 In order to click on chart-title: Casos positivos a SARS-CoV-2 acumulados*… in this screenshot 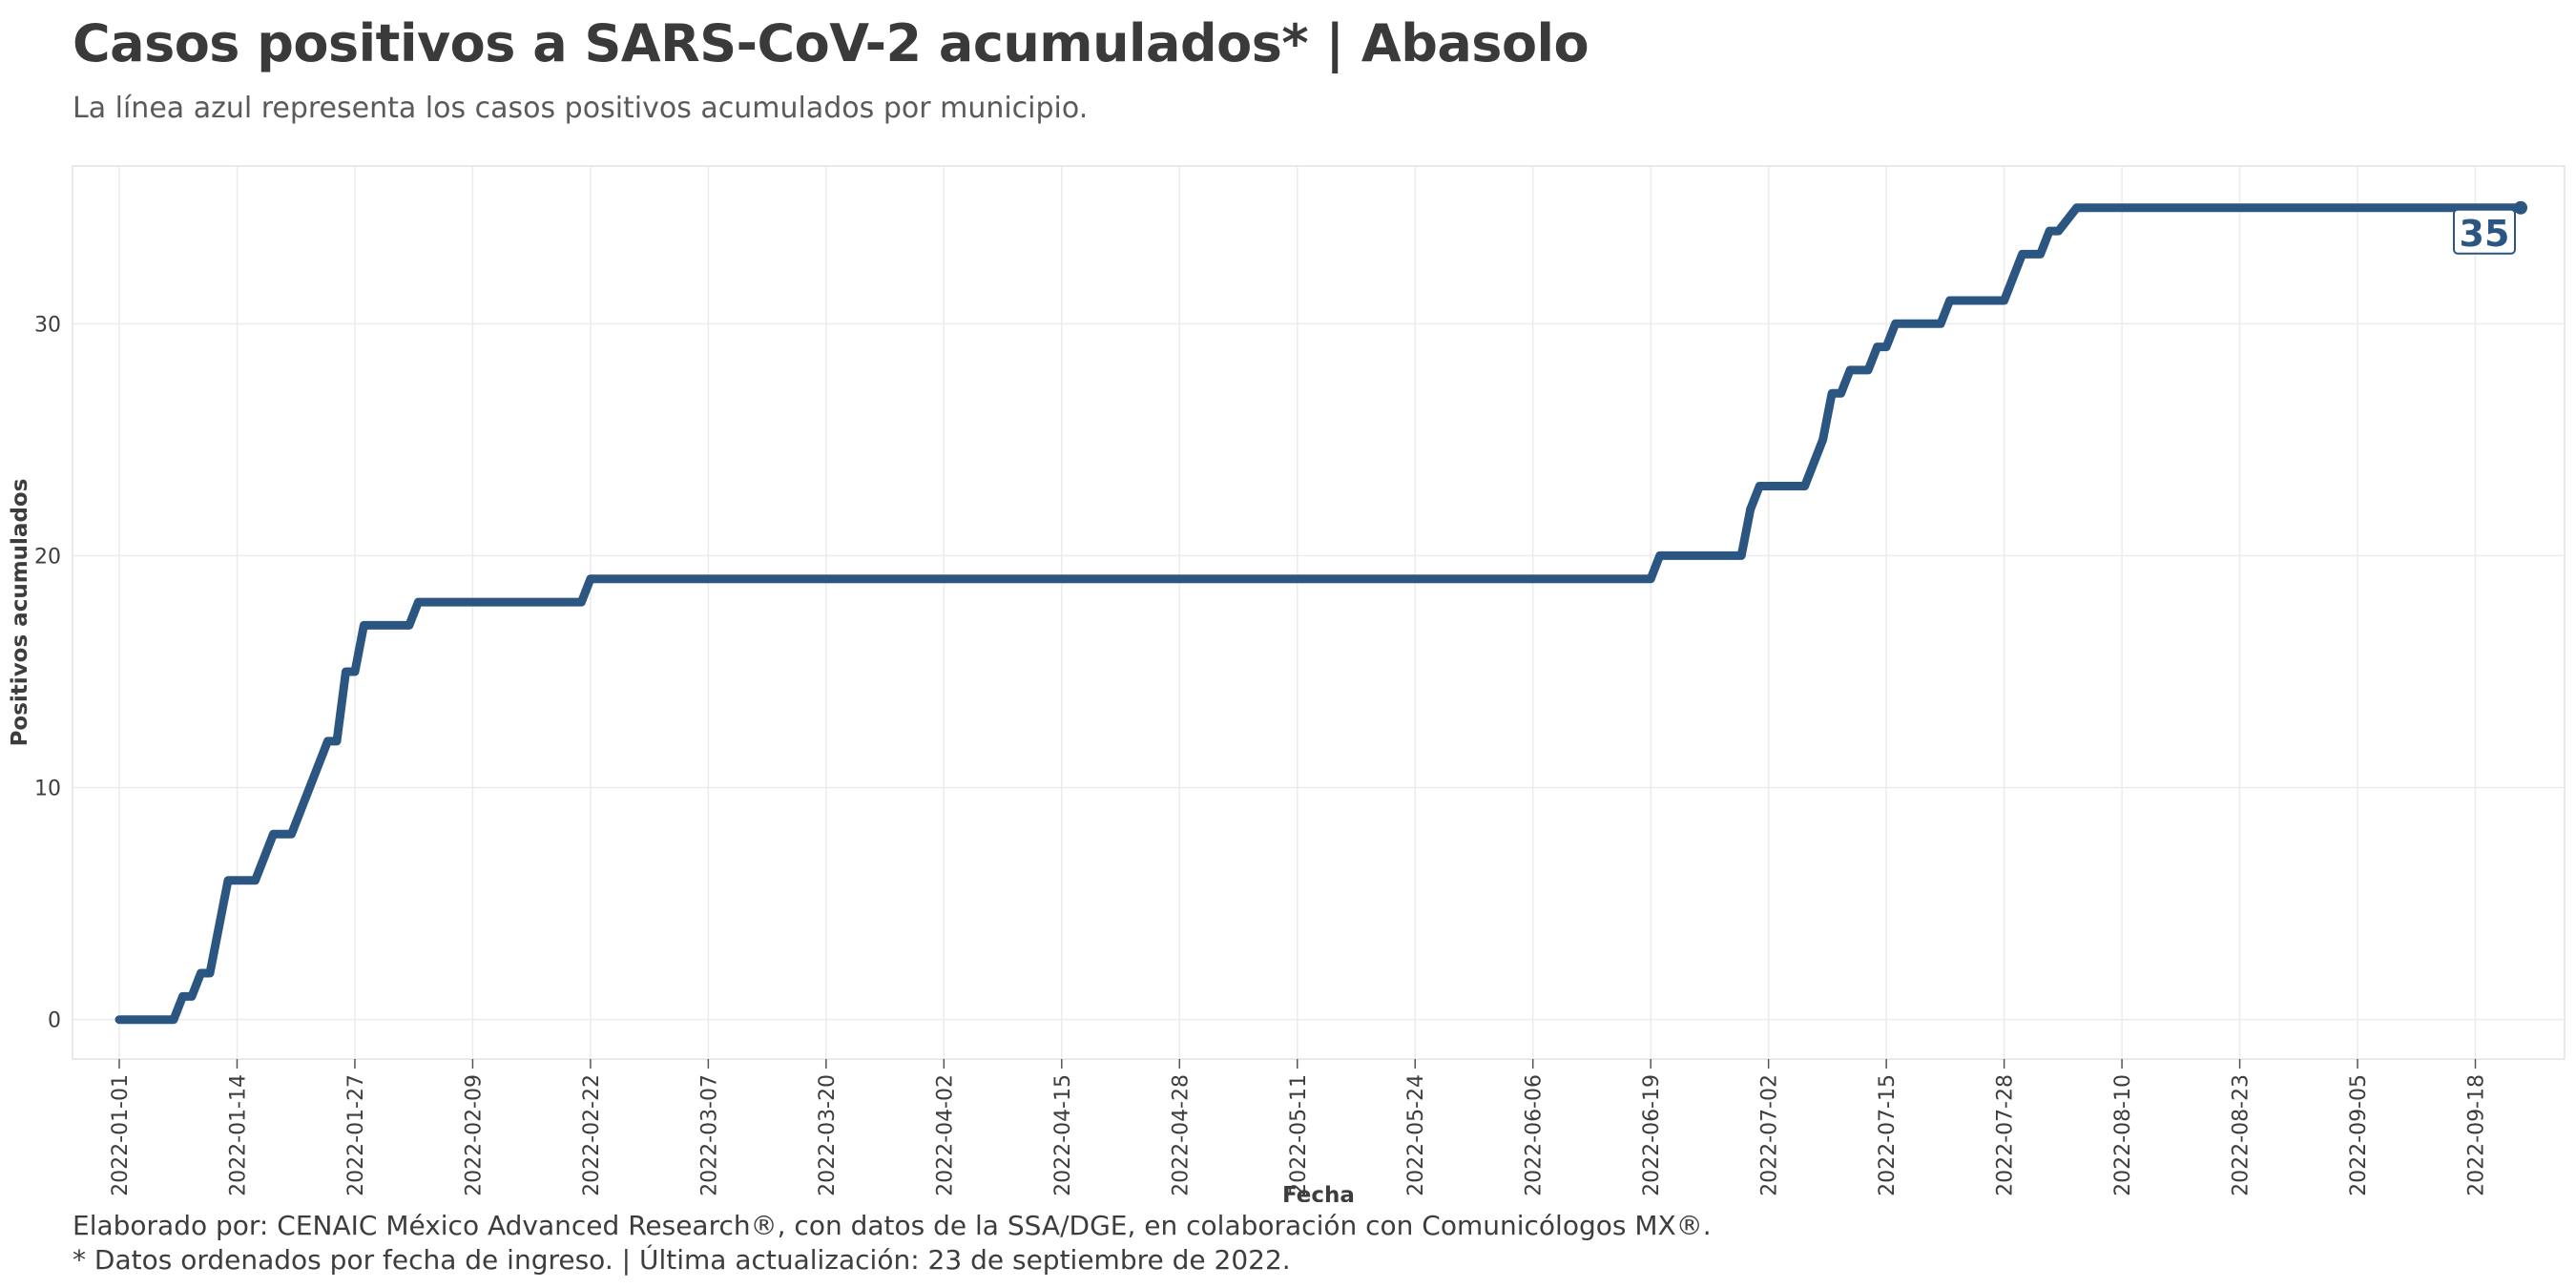, I will do `click(831, 43)`.